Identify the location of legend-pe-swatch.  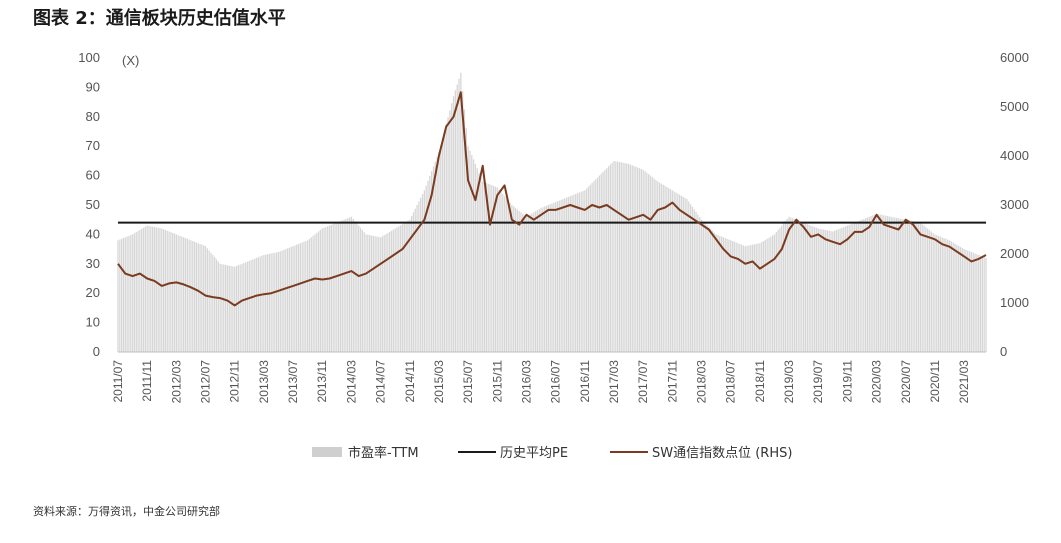
(327, 452).